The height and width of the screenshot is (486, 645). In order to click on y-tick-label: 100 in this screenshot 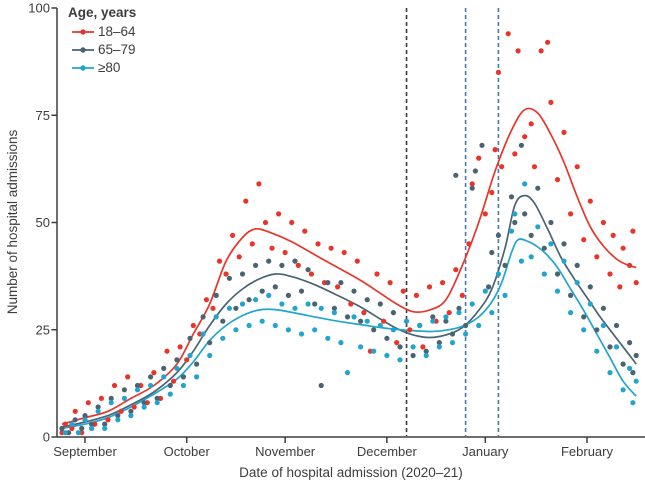, I will do `click(39, 8)`.